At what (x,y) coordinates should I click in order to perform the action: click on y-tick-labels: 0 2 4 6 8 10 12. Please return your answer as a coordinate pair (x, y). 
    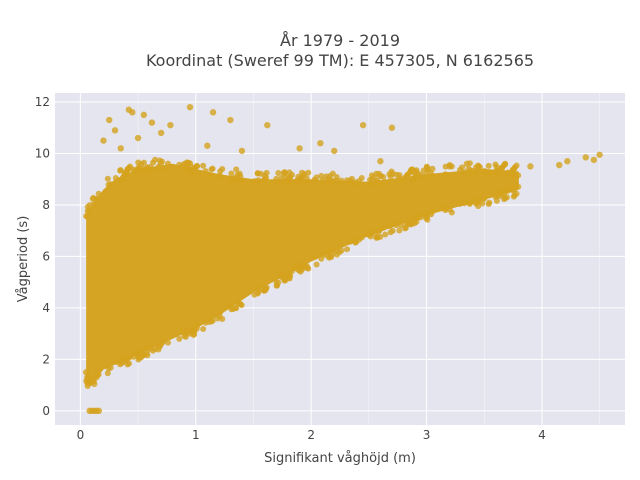
    Looking at the image, I should click on (42, 256).